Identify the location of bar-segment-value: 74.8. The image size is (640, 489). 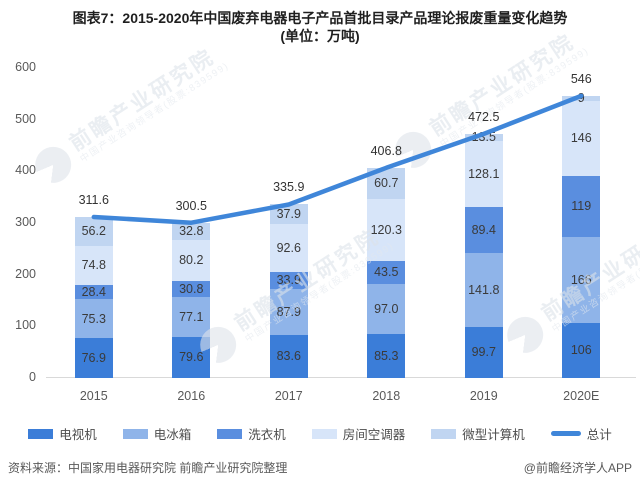
(93, 265).